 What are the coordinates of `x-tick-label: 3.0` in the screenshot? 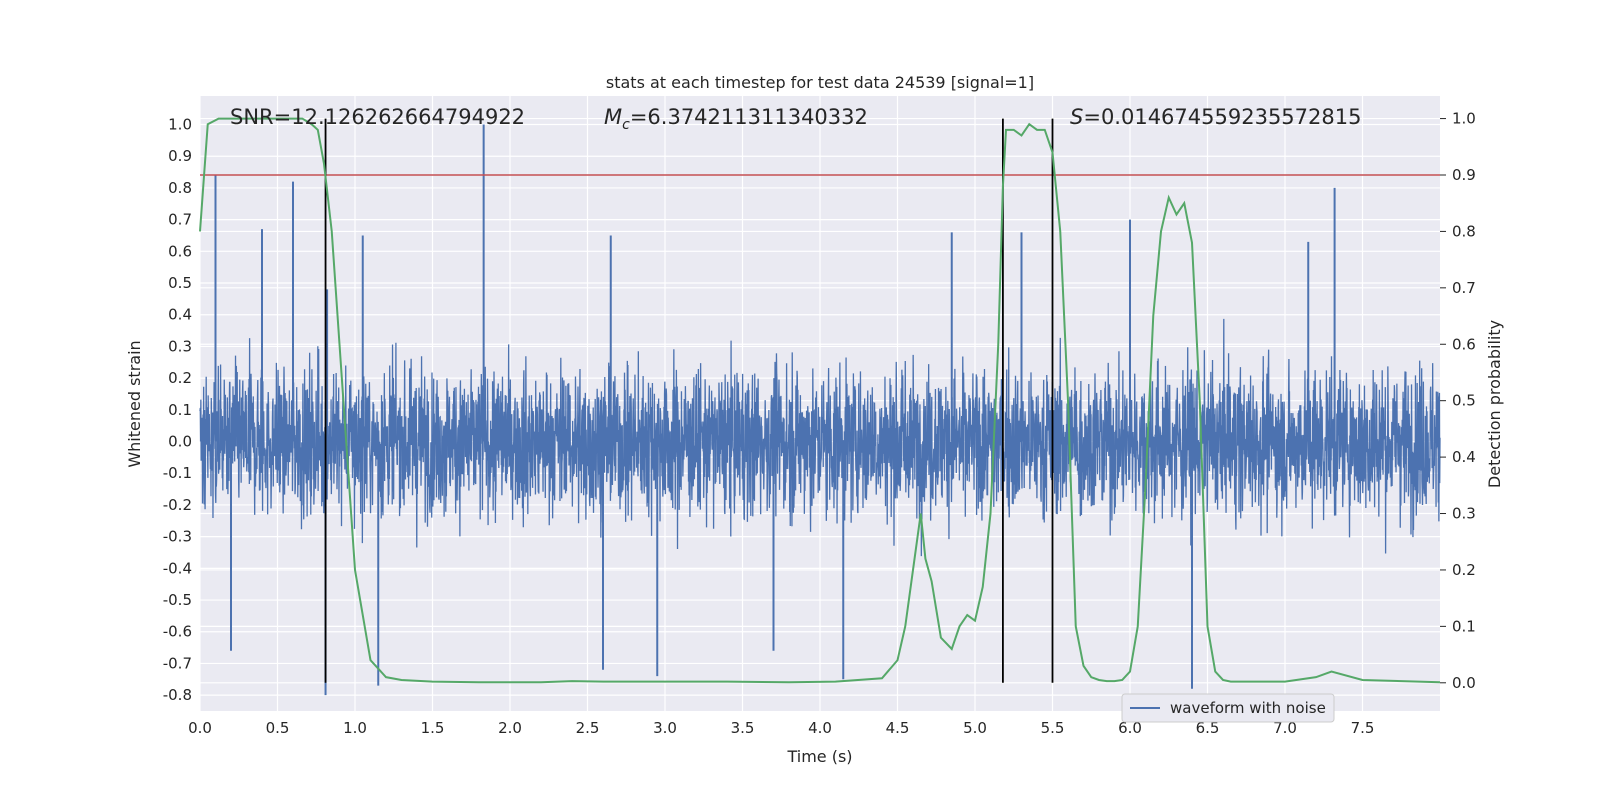 It's located at (665, 728).